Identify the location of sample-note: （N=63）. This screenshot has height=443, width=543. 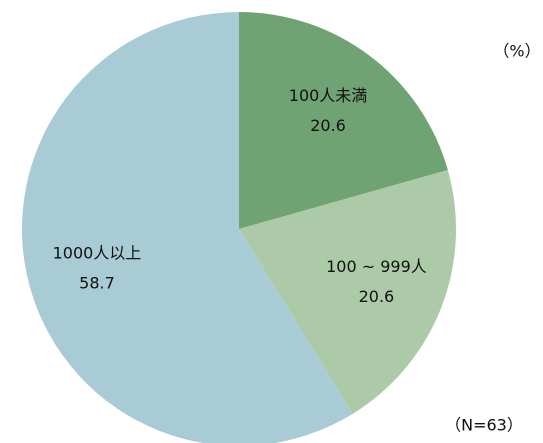
(484, 425).